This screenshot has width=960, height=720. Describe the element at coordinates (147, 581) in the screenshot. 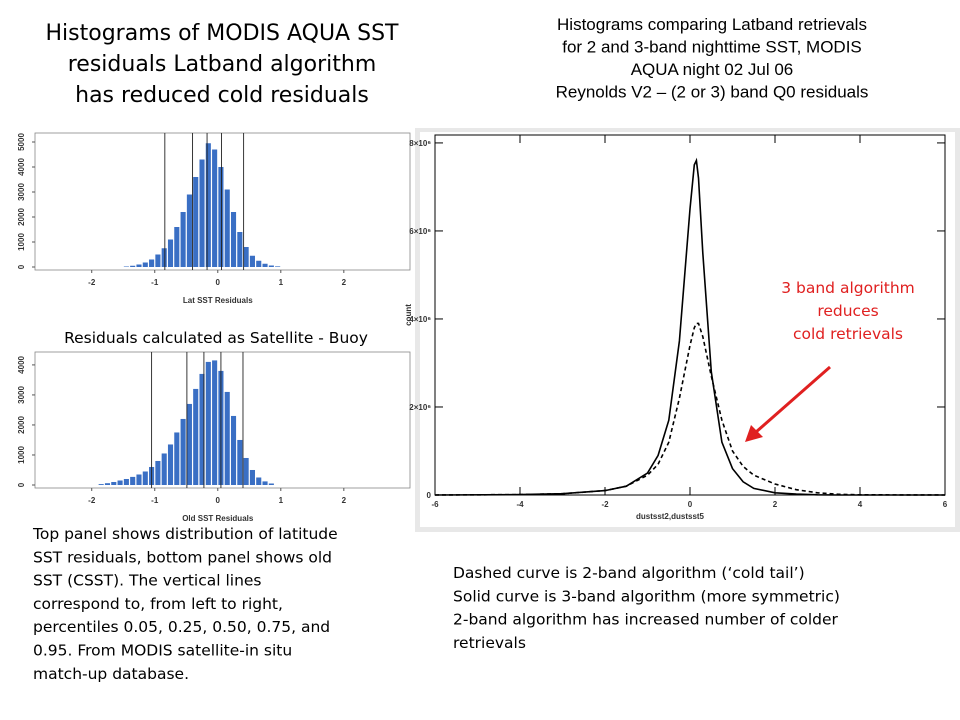

I see `caption: SST (CSST). The vertical lines` at that location.